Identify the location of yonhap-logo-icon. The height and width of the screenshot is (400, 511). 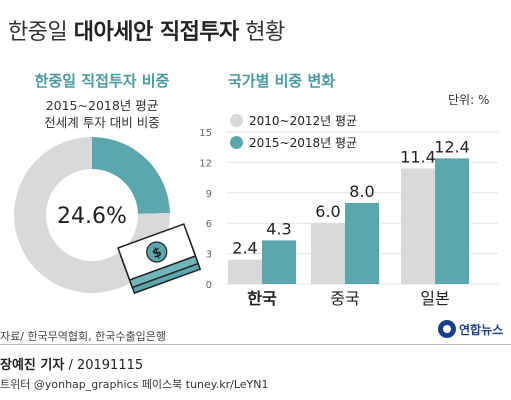
(447, 329).